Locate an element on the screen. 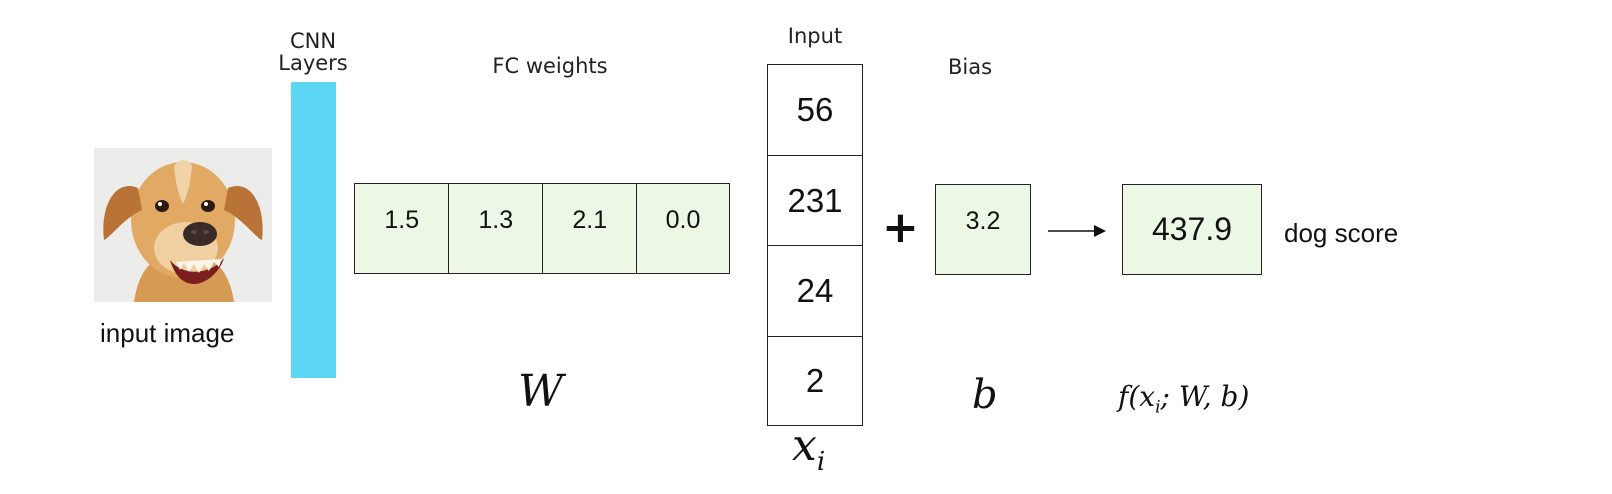  weight-cell-4: 0.0 is located at coordinates (683, 228).